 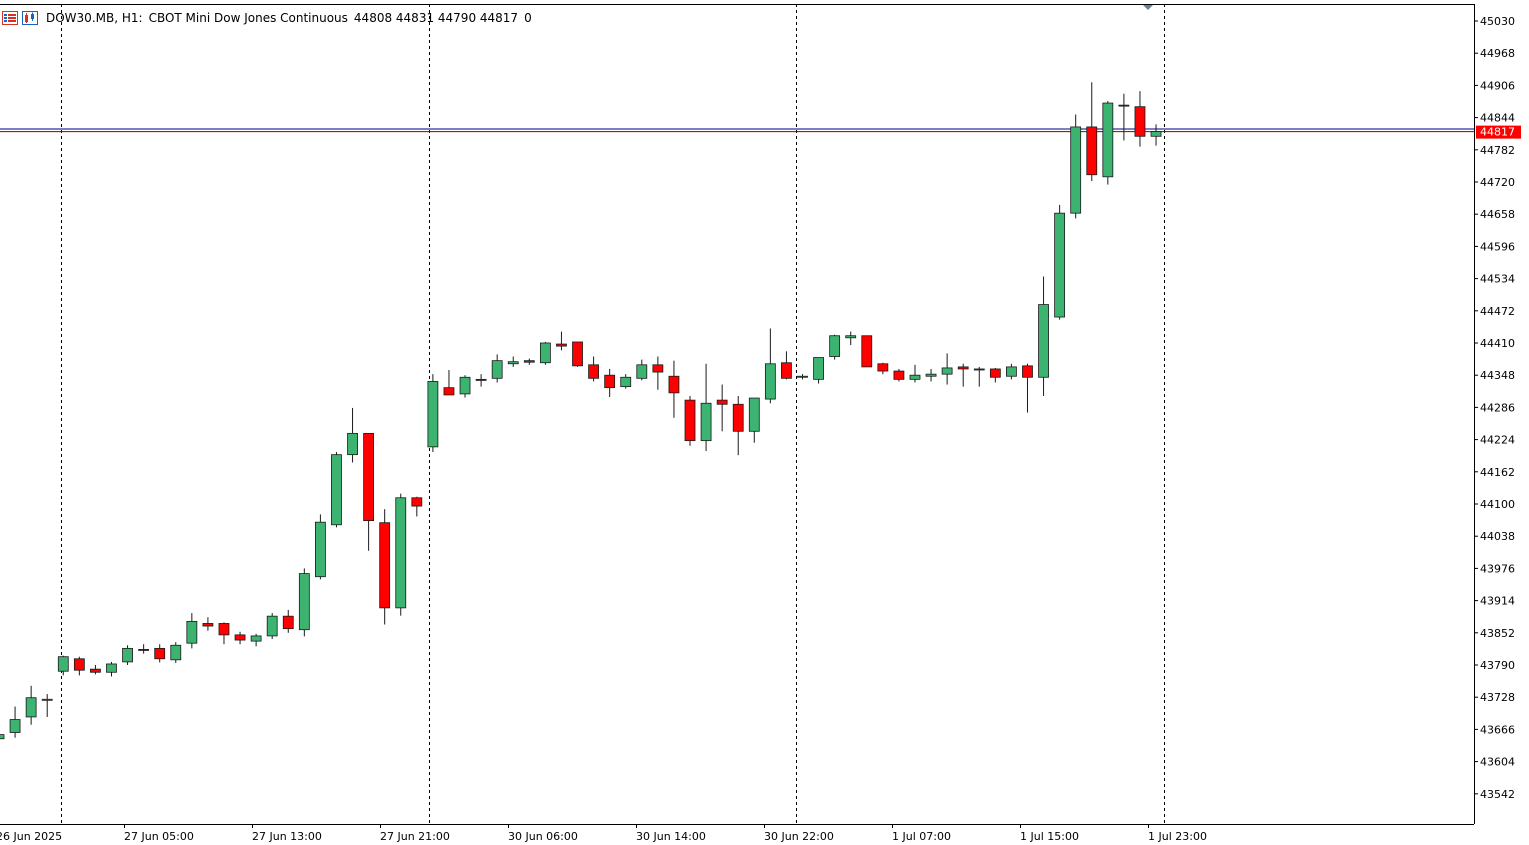 I want to click on y-tick-label: 44906, so click(x=1497, y=85).